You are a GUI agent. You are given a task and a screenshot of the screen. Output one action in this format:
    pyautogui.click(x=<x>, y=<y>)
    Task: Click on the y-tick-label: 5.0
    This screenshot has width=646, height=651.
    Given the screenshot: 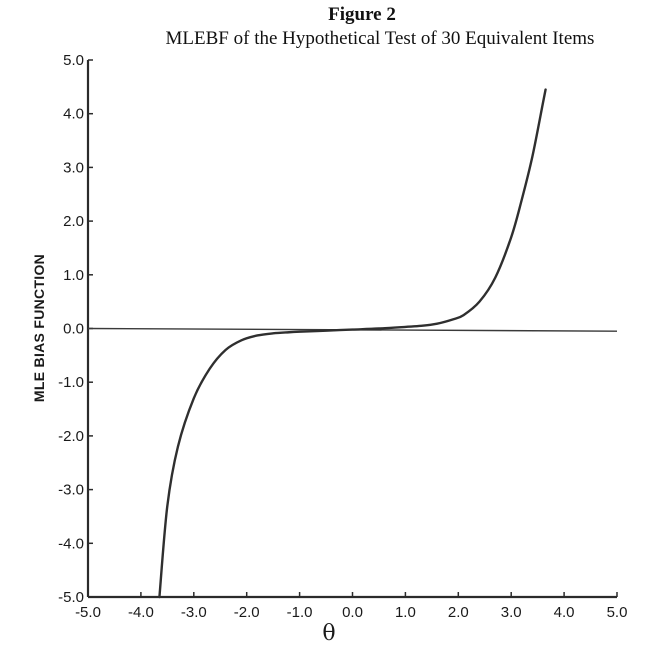 What is the action you would take?
    pyautogui.click(x=73, y=60)
    